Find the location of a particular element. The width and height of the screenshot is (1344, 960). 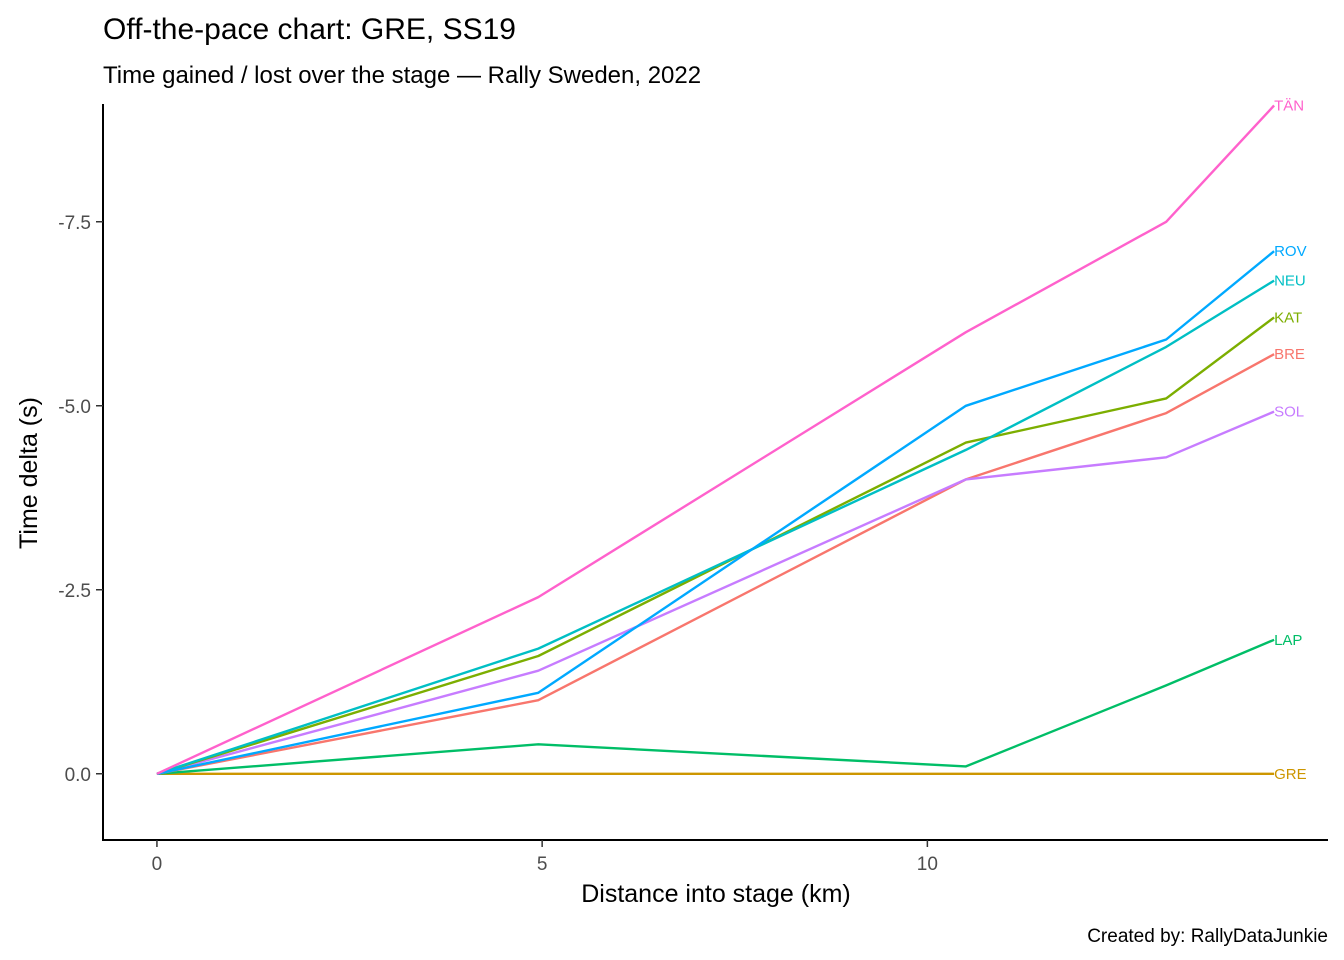

series-line-lap is located at coordinates (715, 706).